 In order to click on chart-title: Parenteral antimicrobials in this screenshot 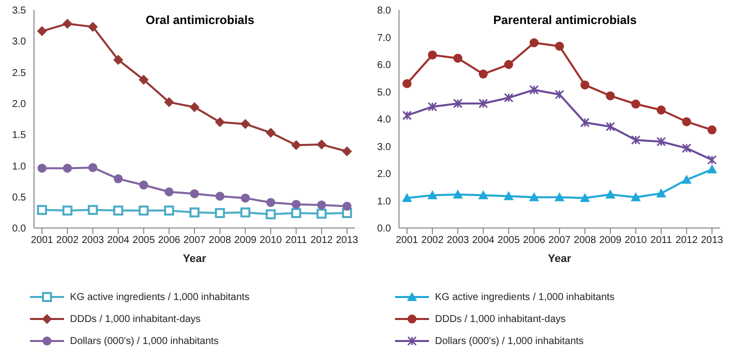, I will do `click(565, 20)`.